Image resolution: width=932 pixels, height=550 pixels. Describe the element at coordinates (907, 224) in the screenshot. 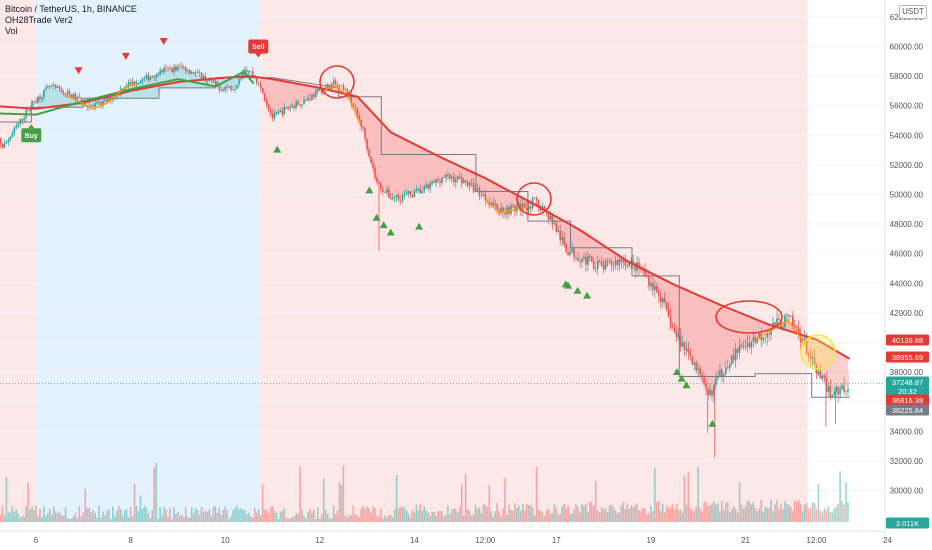

I see `y-tick-label: 48000.00` at that location.